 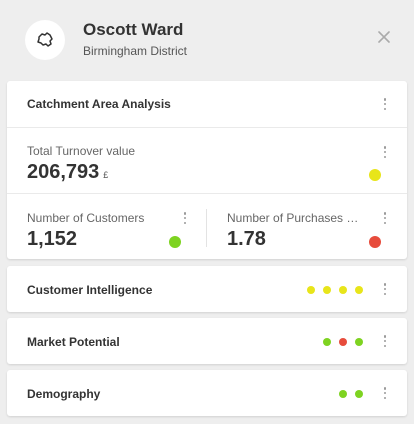 I want to click on purchases-value: 1.78, so click(x=246, y=239).